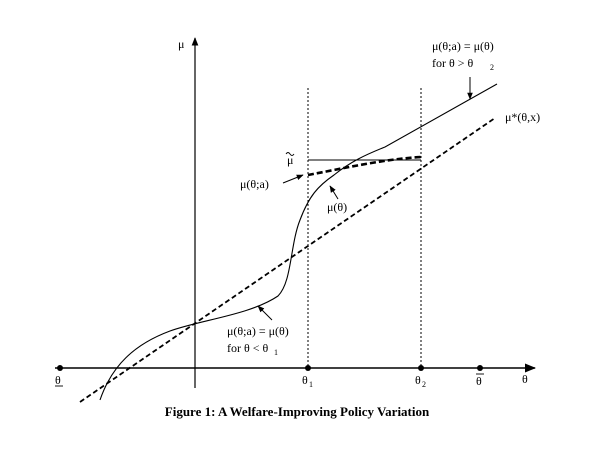 This screenshot has width=595, height=467. I want to click on top-equation: μ(θ;a) = μ(θ), so click(463, 46).